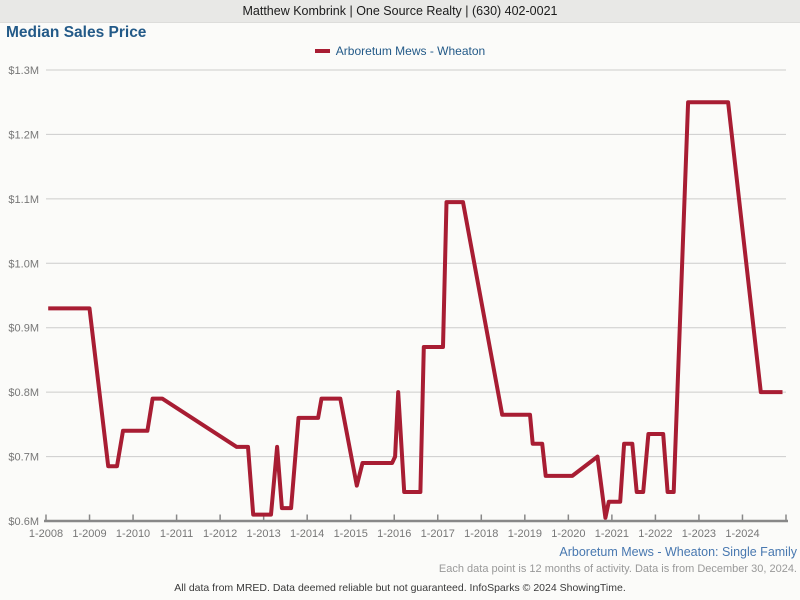  I want to click on x-axis-tick-label: 1-2009, so click(89, 534).